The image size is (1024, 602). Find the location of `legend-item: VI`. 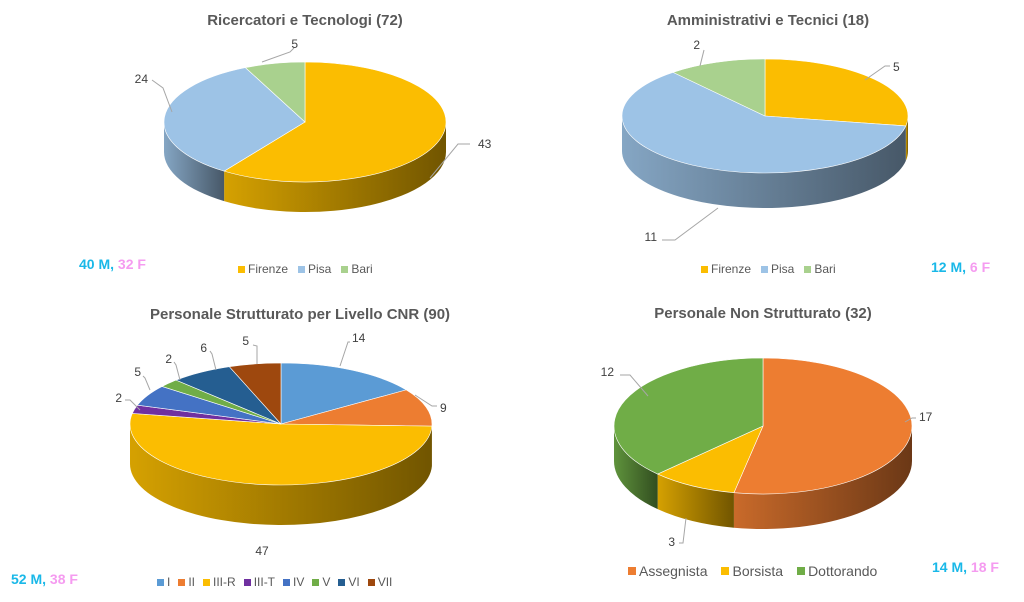

legend-item: VI is located at coordinates (349, 582).